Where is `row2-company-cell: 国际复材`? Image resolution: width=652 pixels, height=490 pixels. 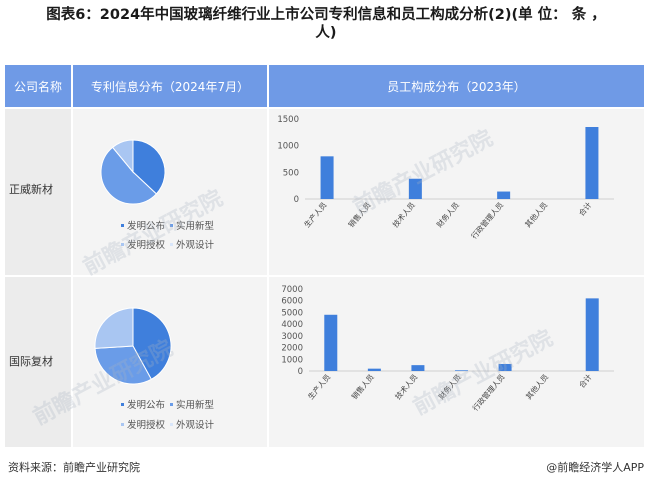 row2-company-cell: 国际复材 is located at coordinates (38, 362).